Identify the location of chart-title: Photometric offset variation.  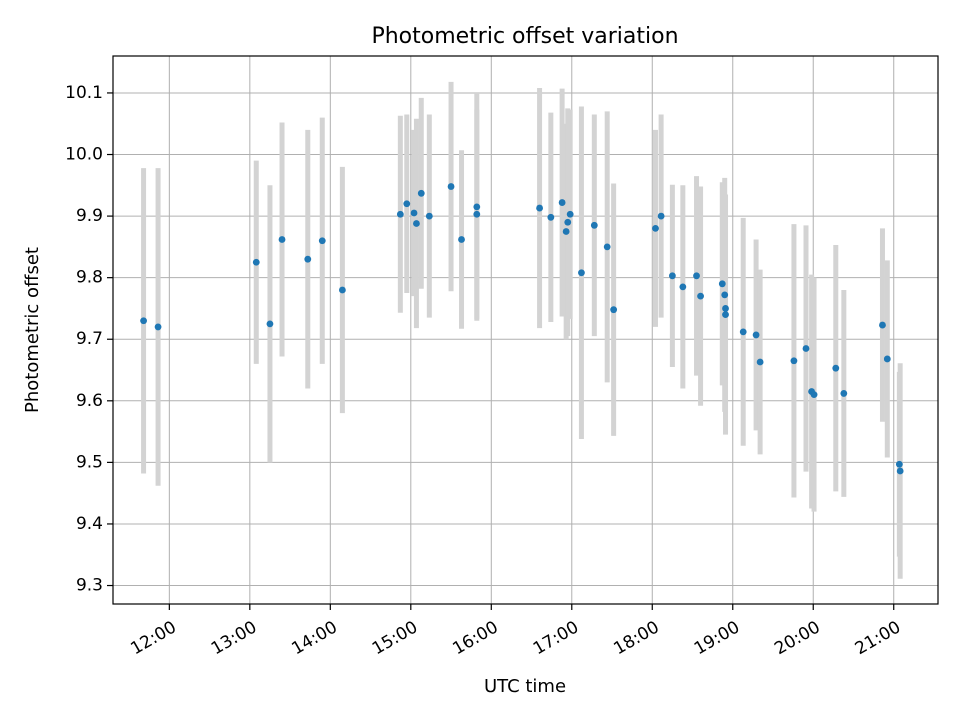
(524, 36).